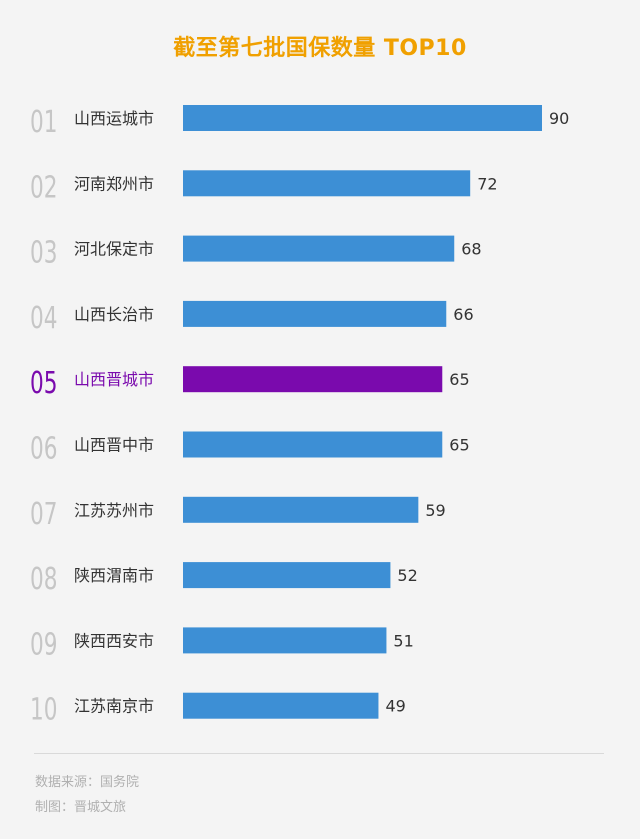  Describe the element at coordinates (114, 510) in the screenshot. I see `category-label: 江苏苏州市` at that location.